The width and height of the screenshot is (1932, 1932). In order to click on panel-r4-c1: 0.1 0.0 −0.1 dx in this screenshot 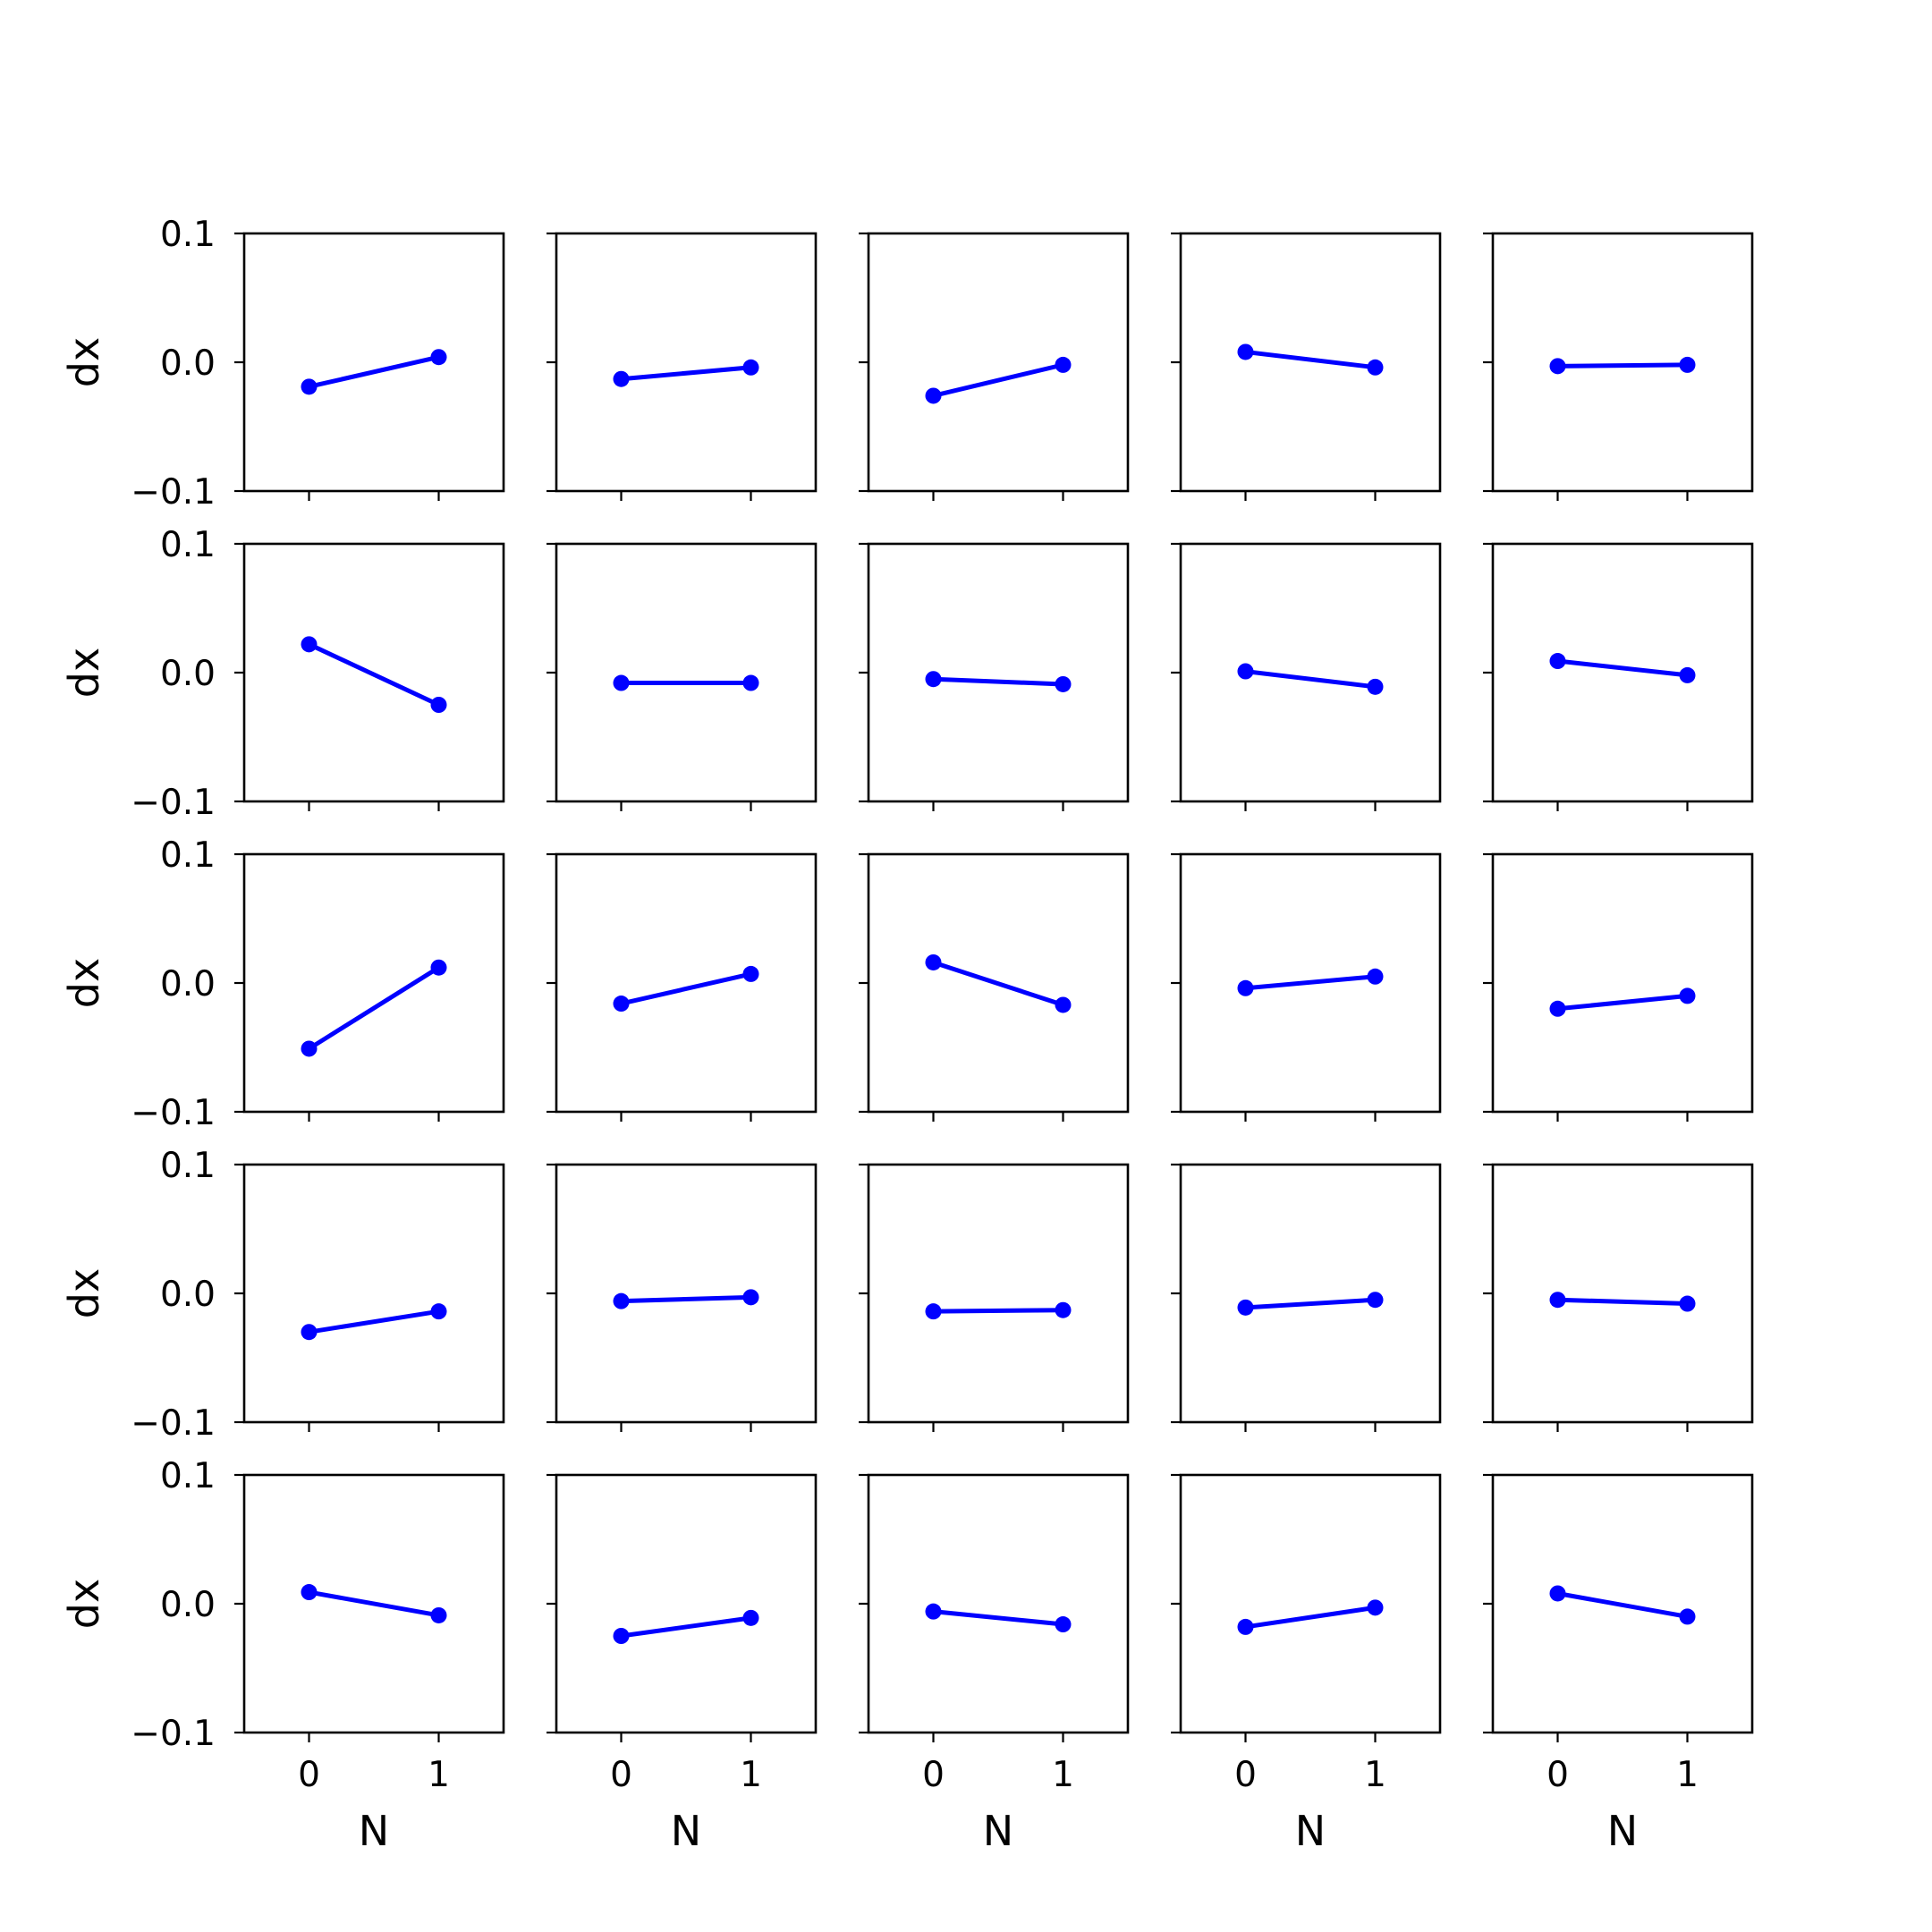, I will do `click(282, 1295)`.